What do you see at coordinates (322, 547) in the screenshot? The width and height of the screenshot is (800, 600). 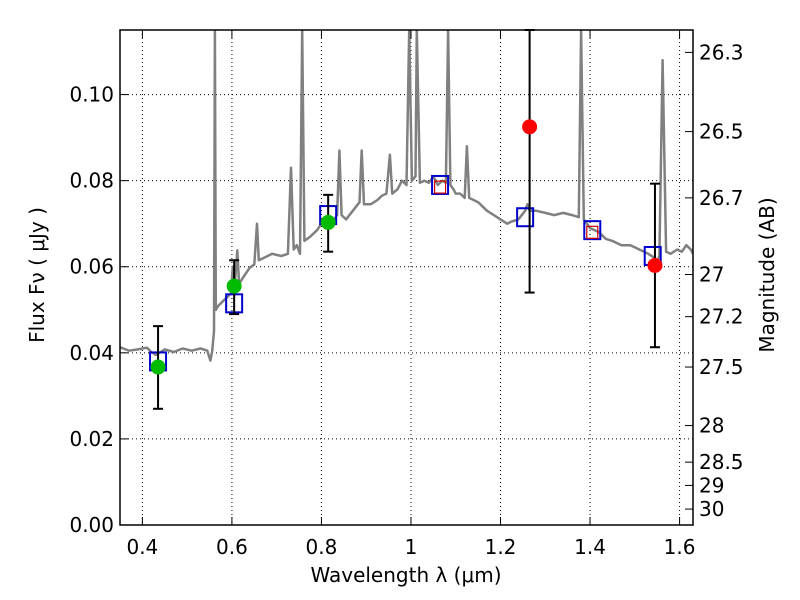 I see `x-tick-label: 0.8` at bounding box center [322, 547].